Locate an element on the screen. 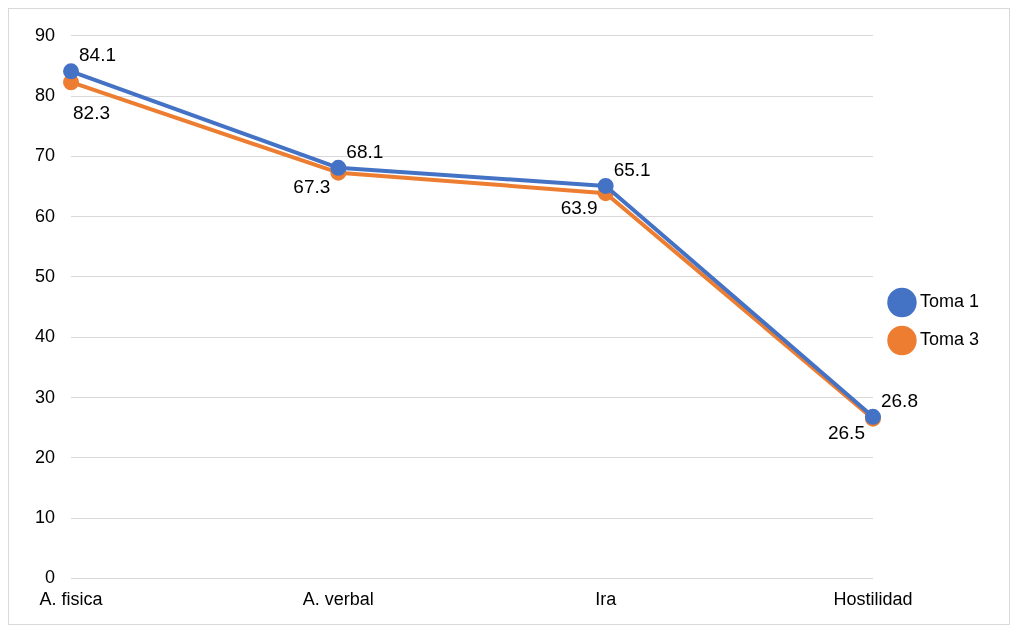  data-label: 26.5 is located at coordinates (846, 433).